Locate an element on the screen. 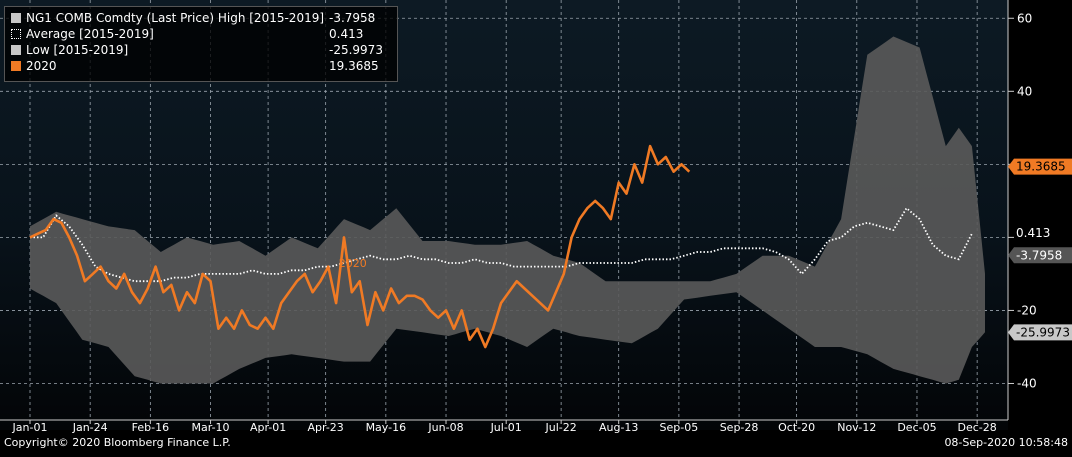 The image size is (1072, 457). legend-row-2020: 2020 19.3685 is located at coordinates (201, 66).